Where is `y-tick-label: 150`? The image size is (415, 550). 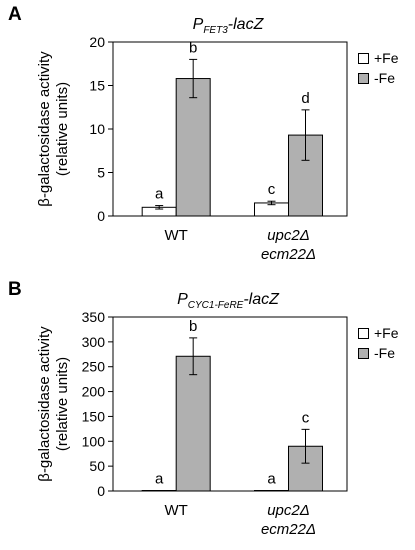 y-tick-label: 150 is located at coordinates (94, 416).